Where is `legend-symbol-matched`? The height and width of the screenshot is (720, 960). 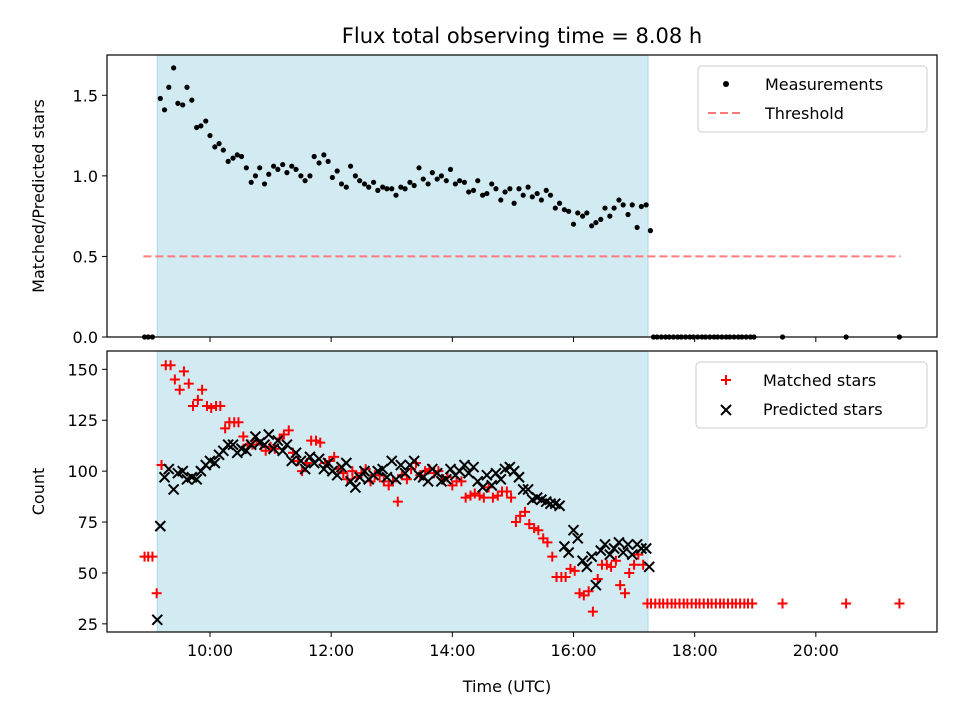
legend-symbol-matched is located at coordinates (726, 380).